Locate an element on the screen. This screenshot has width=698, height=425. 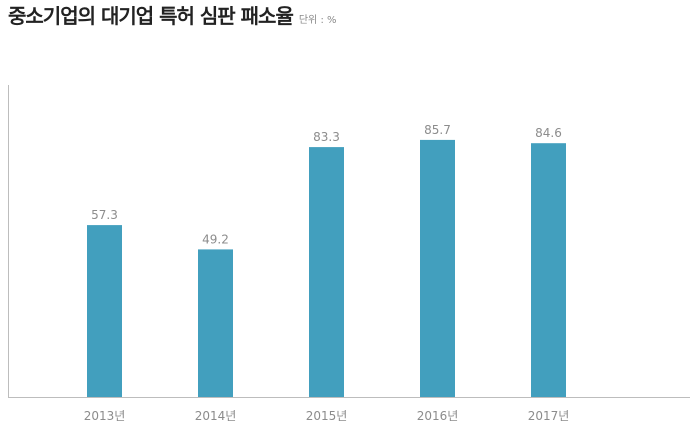
data-label: 57.3 is located at coordinates (104, 215).